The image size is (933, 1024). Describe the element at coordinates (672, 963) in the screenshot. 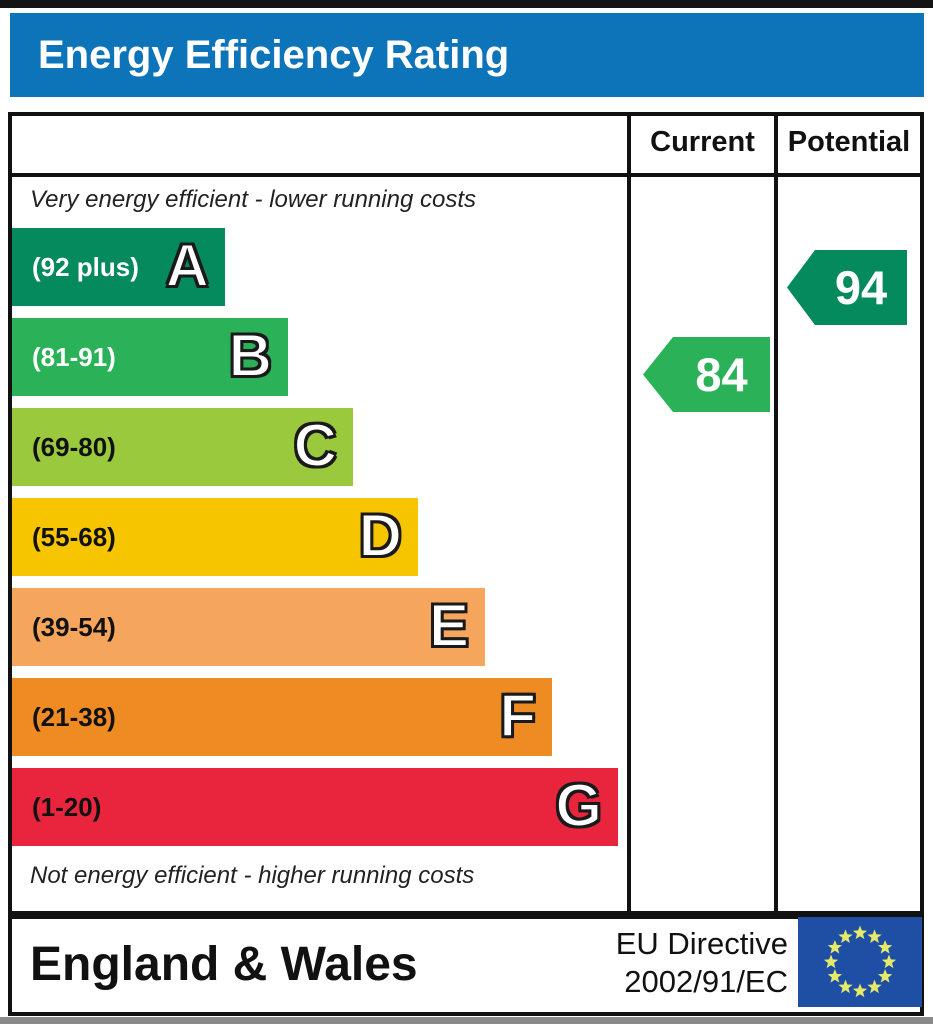

I see `eu-directive-label: EU Directive 2002/91/EC` at that location.